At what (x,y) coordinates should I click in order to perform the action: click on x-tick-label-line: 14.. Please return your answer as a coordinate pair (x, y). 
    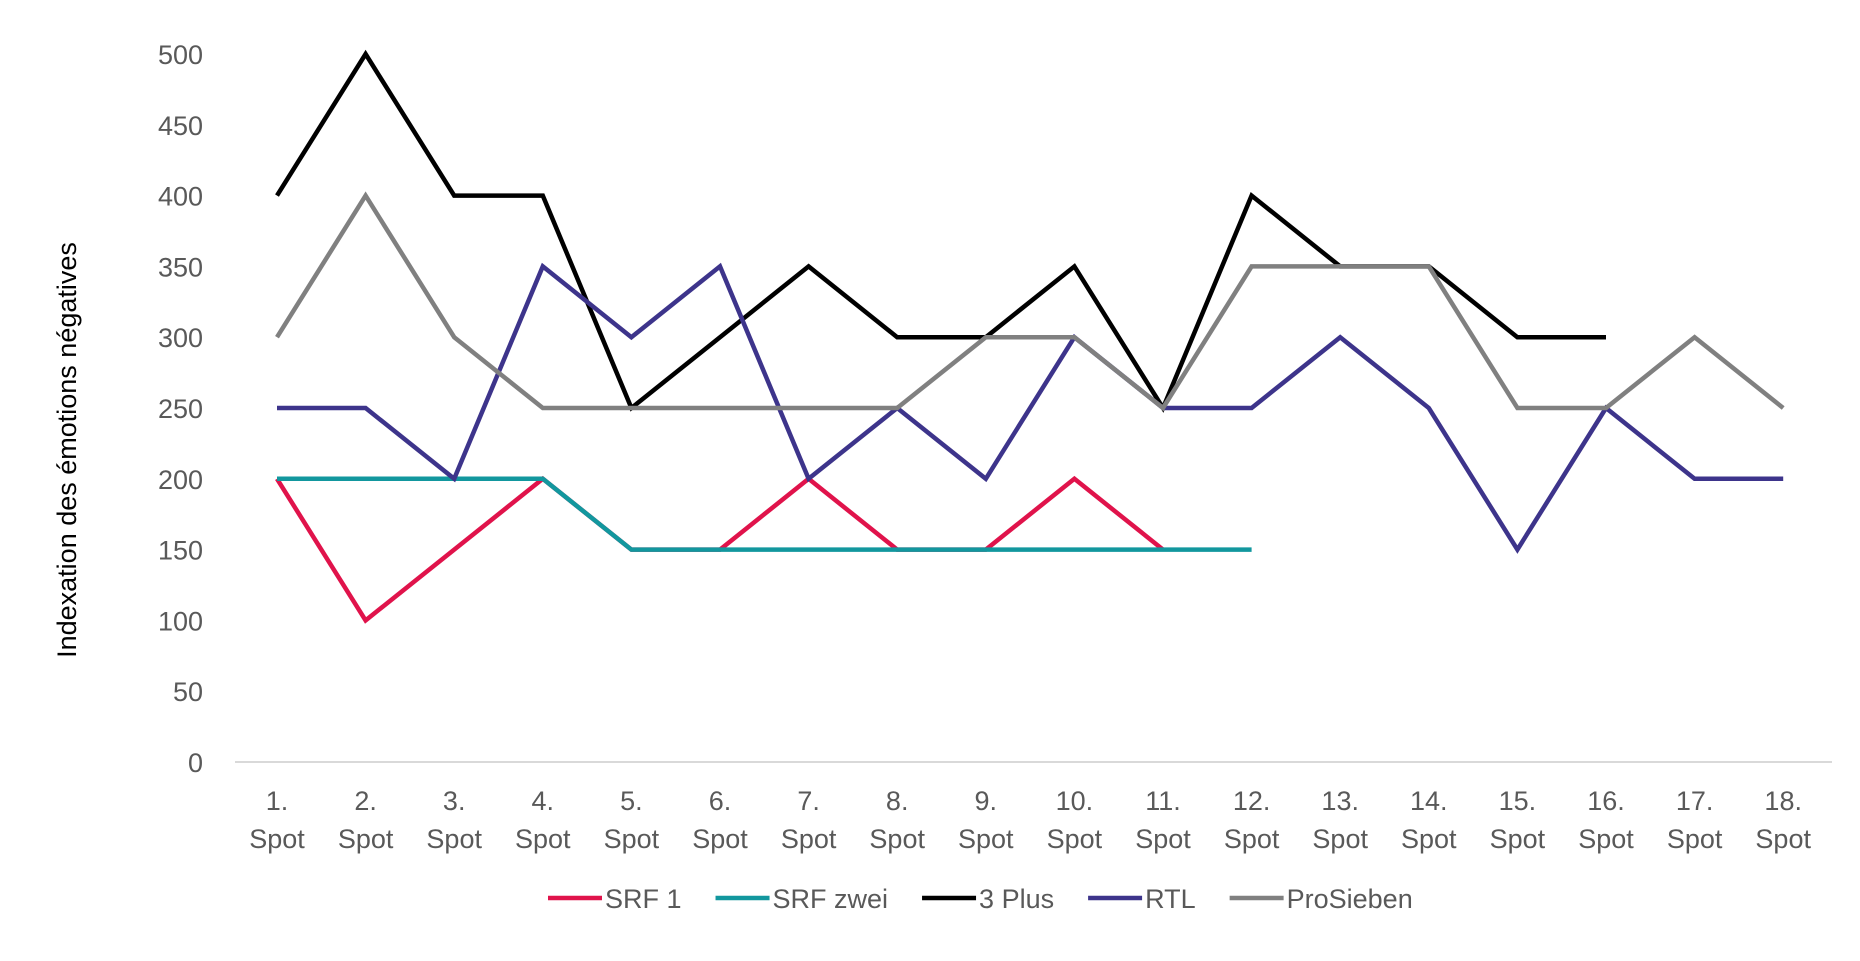
    Looking at the image, I should click on (1429, 801).